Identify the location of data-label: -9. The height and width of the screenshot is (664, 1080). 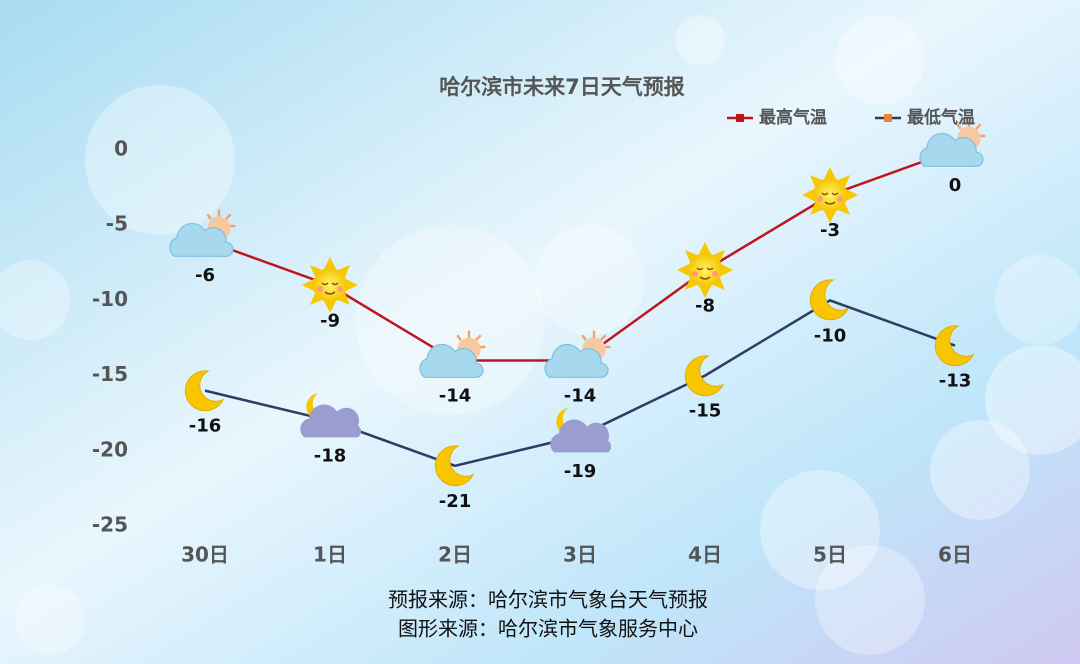
(330, 320).